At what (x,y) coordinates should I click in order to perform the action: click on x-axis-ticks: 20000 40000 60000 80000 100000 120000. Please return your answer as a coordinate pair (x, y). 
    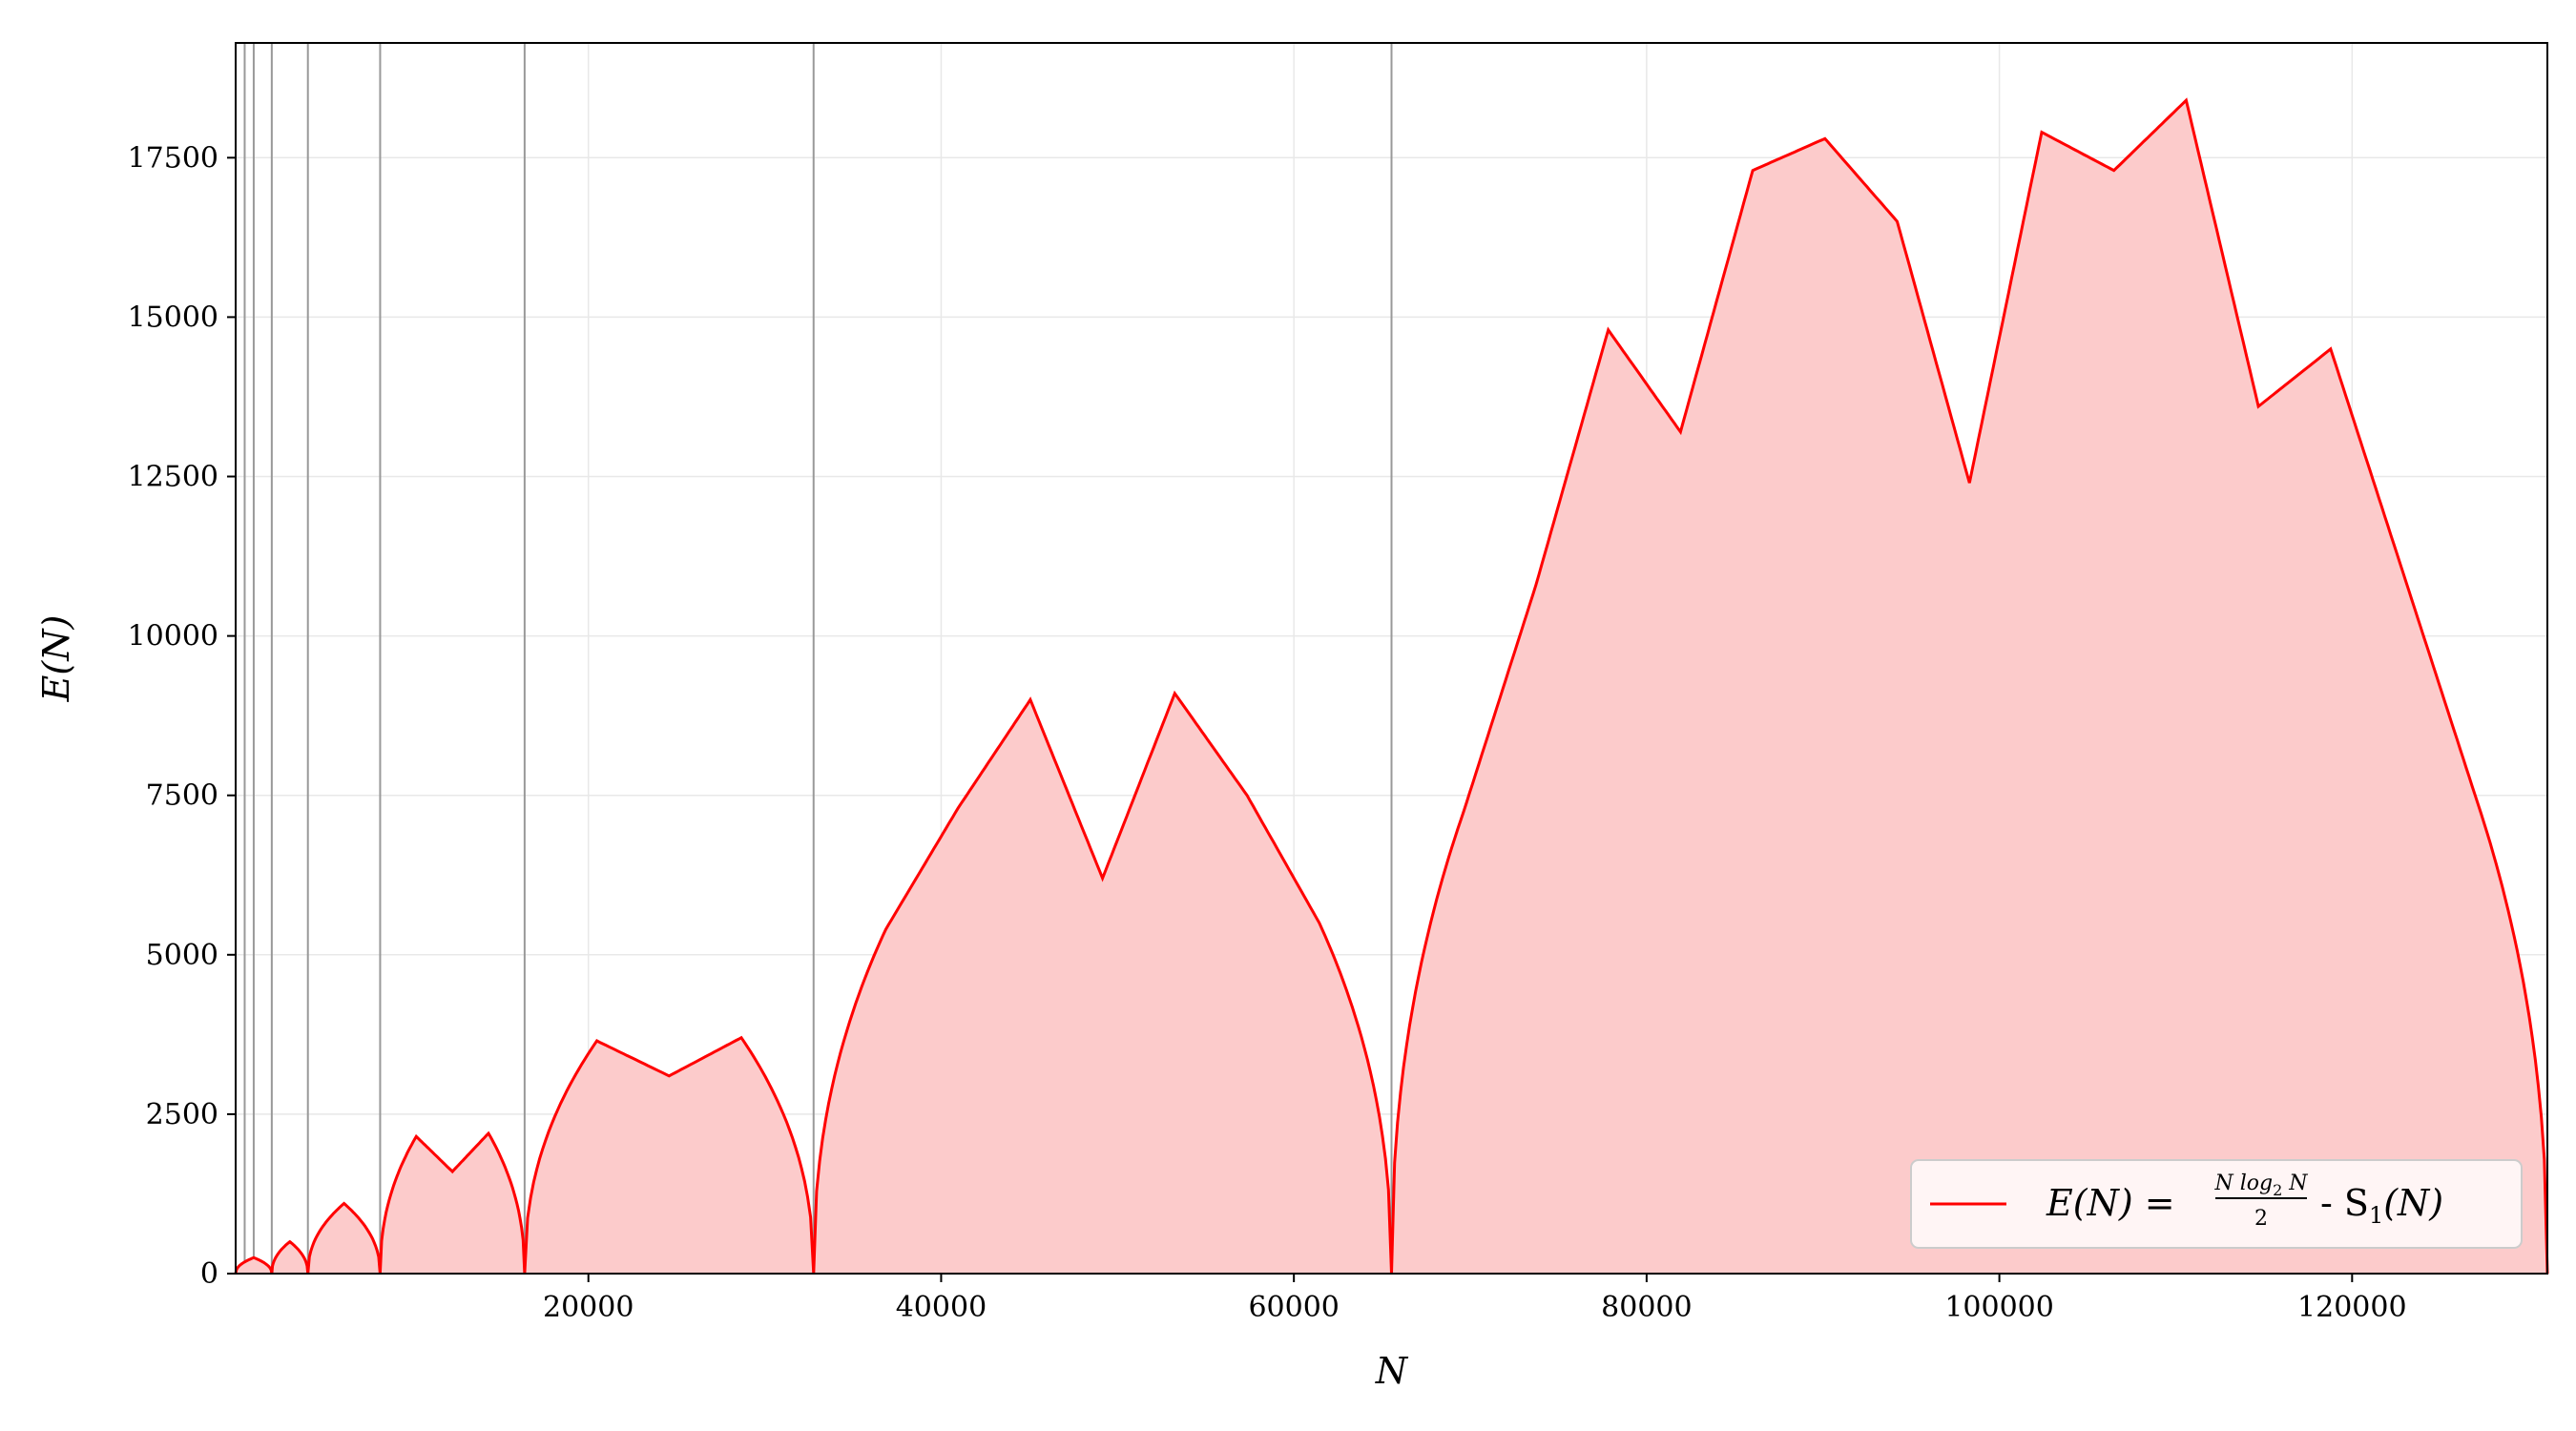
    Looking at the image, I should click on (1475, 1299).